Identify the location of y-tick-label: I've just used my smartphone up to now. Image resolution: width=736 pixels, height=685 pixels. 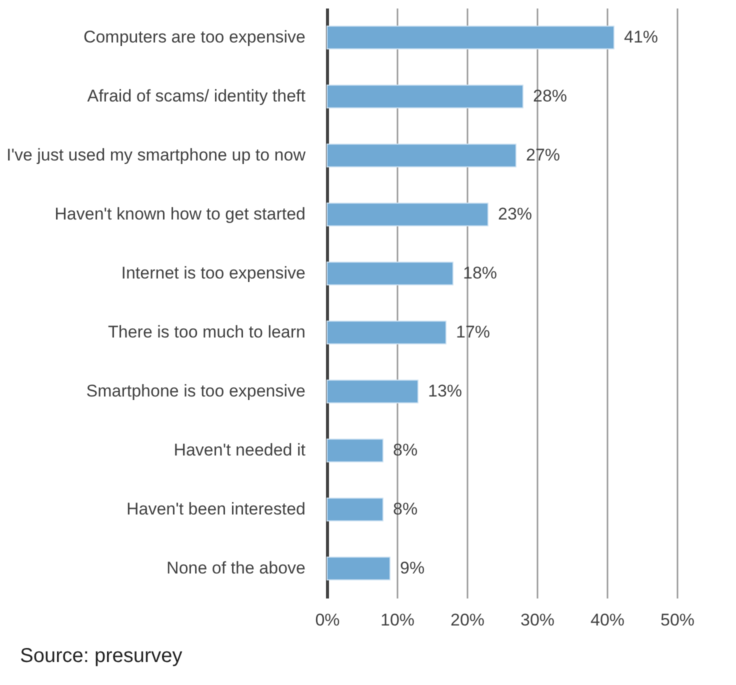
(156, 155).